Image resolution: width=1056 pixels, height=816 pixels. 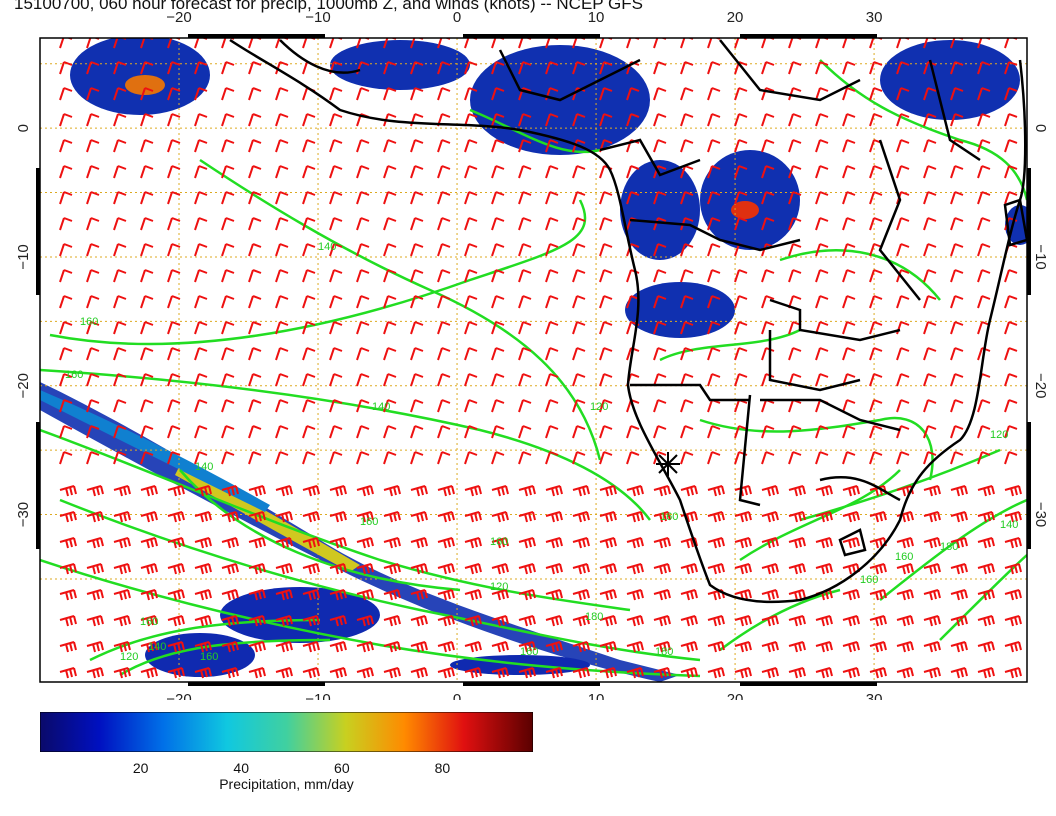 I want to click on precip-blob-congo-core, so click(x=745, y=210).